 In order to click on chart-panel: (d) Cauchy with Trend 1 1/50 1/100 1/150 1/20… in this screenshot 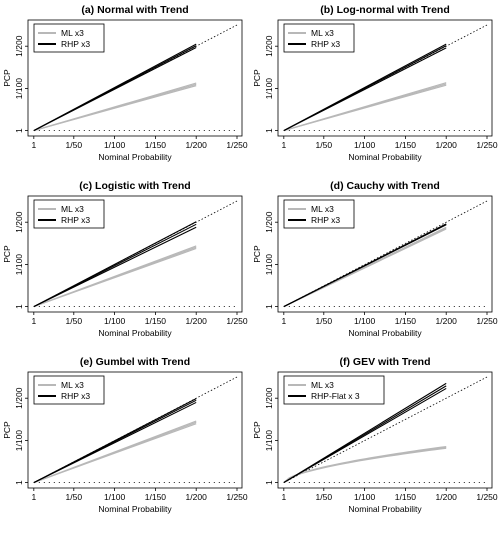, I will do `click(375, 259)`.